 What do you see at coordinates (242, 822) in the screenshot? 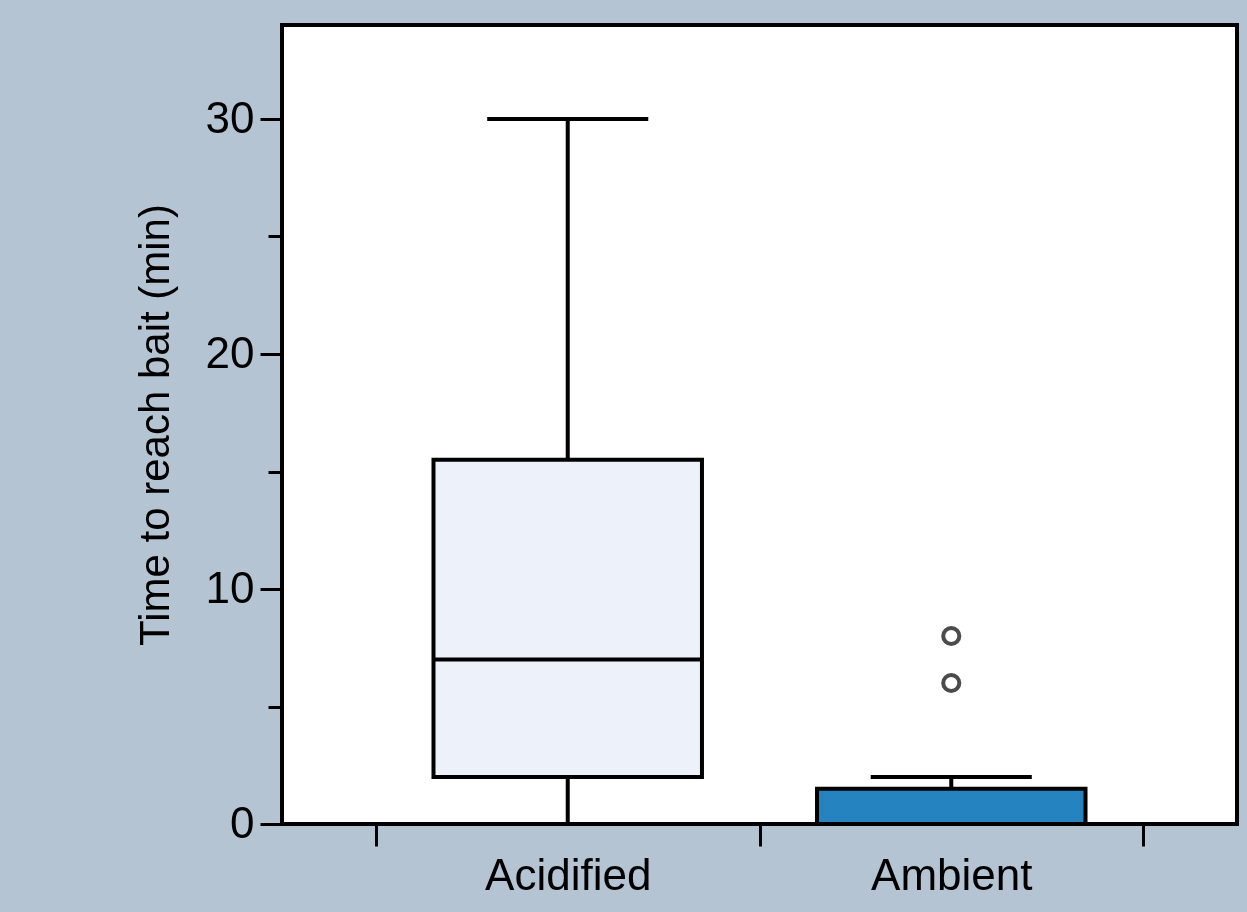
I see `y-tick-label: 0` at bounding box center [242, 822].